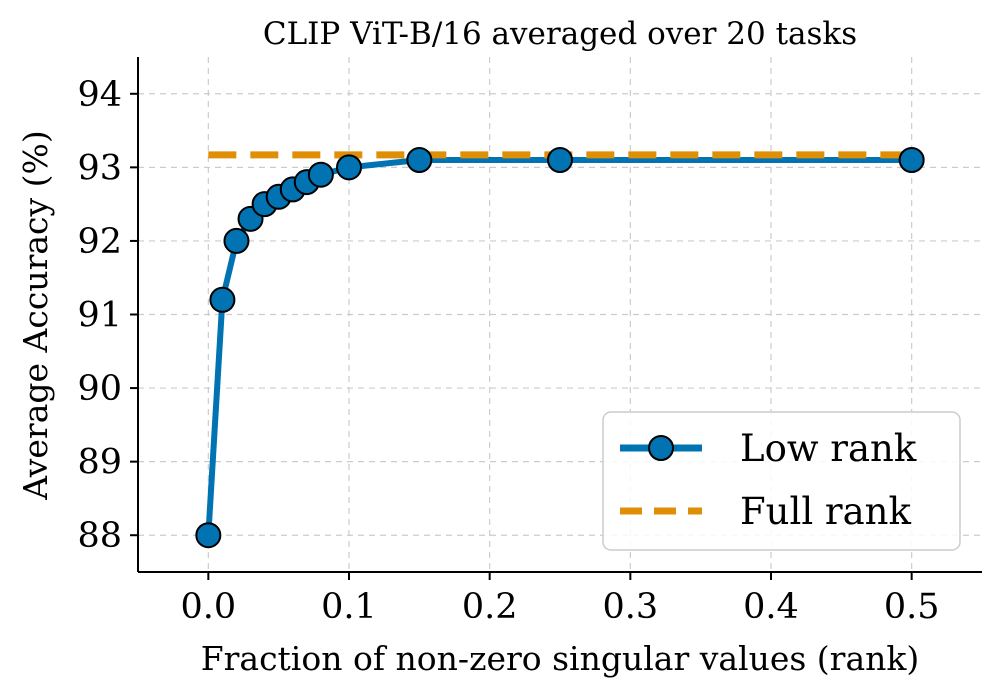 Image resolution: width=997 pixels, height=693 pixels. I want to click on y-tick-label: 94, so click(99, 95).